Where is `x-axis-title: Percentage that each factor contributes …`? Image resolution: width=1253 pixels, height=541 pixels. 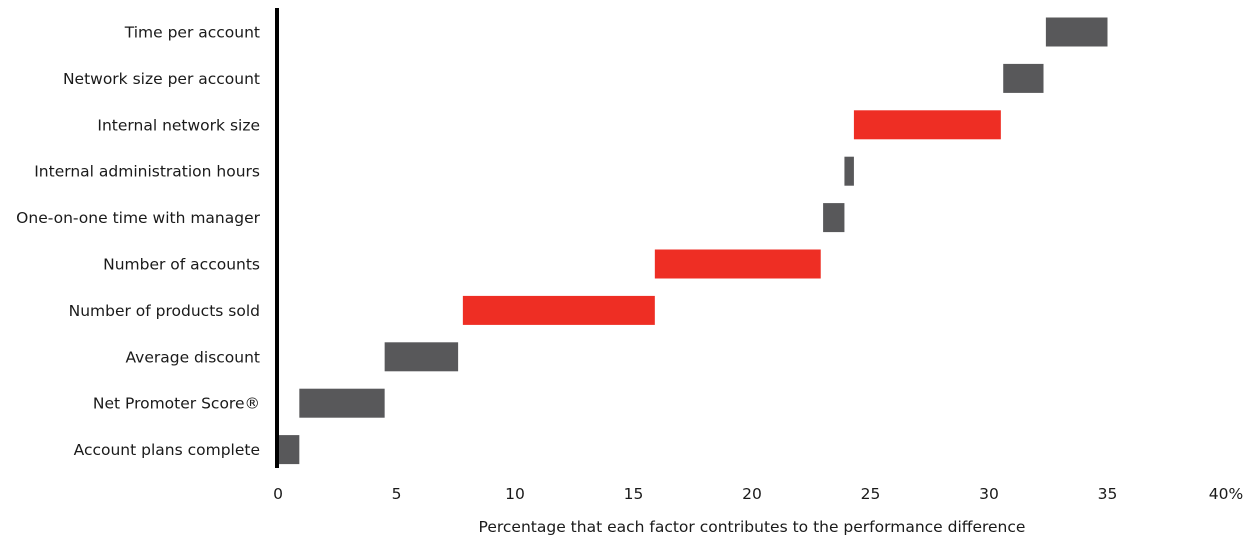
x-axis-title: Percentage that each factor contributes … is located at coordinates (752, 527).